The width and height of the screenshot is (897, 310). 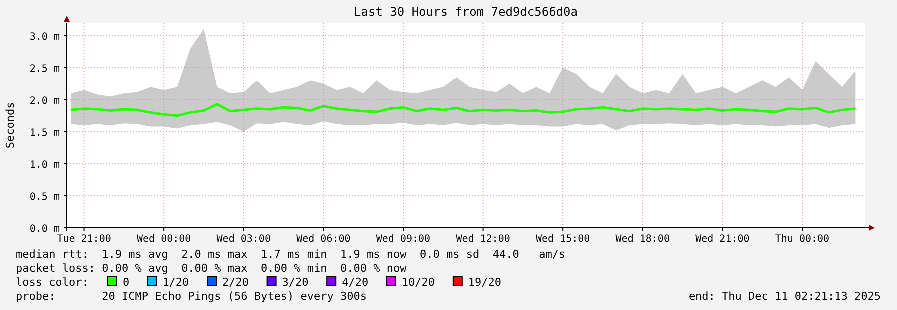 I want to click on x-tick-label: Wed 12:00, so click(x=483, y=239).